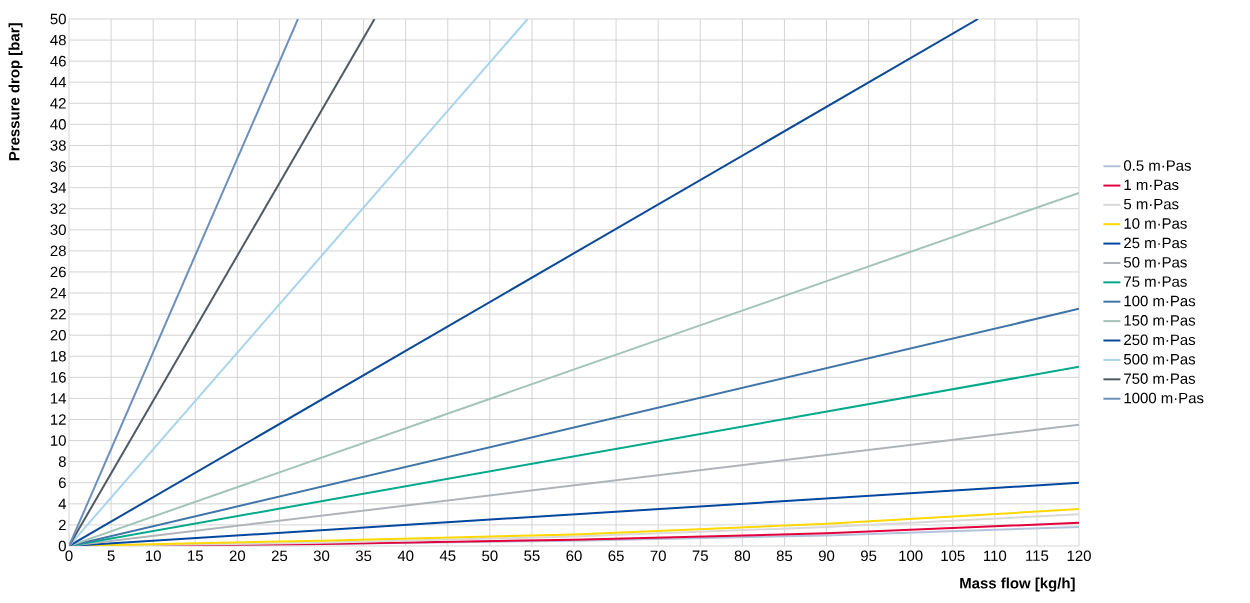  I want to click on y-tick-label: 20, so click(58, 335).